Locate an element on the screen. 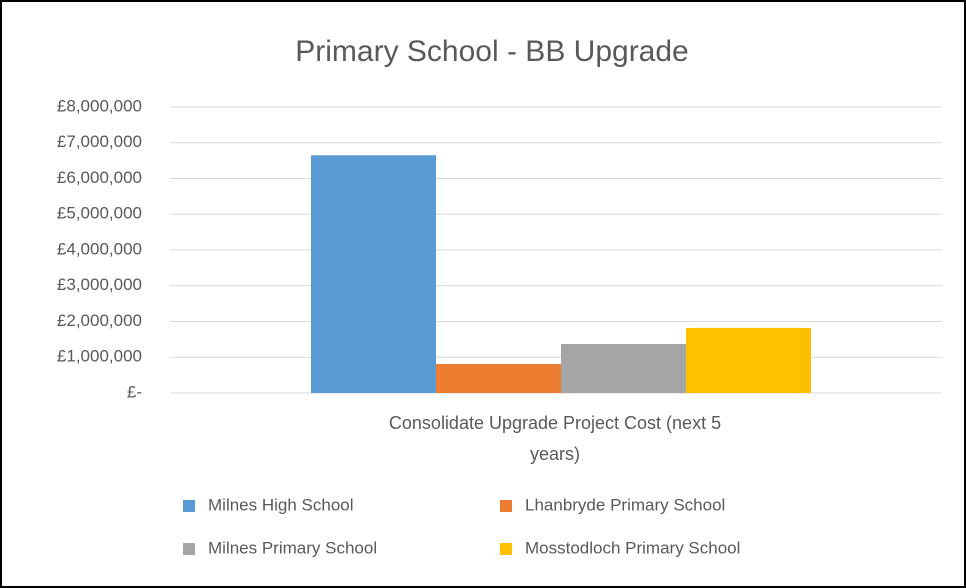 This screenshot has height=588, width=966. y-tick-label: £1,000,000 is located at coordinates (99, 356).